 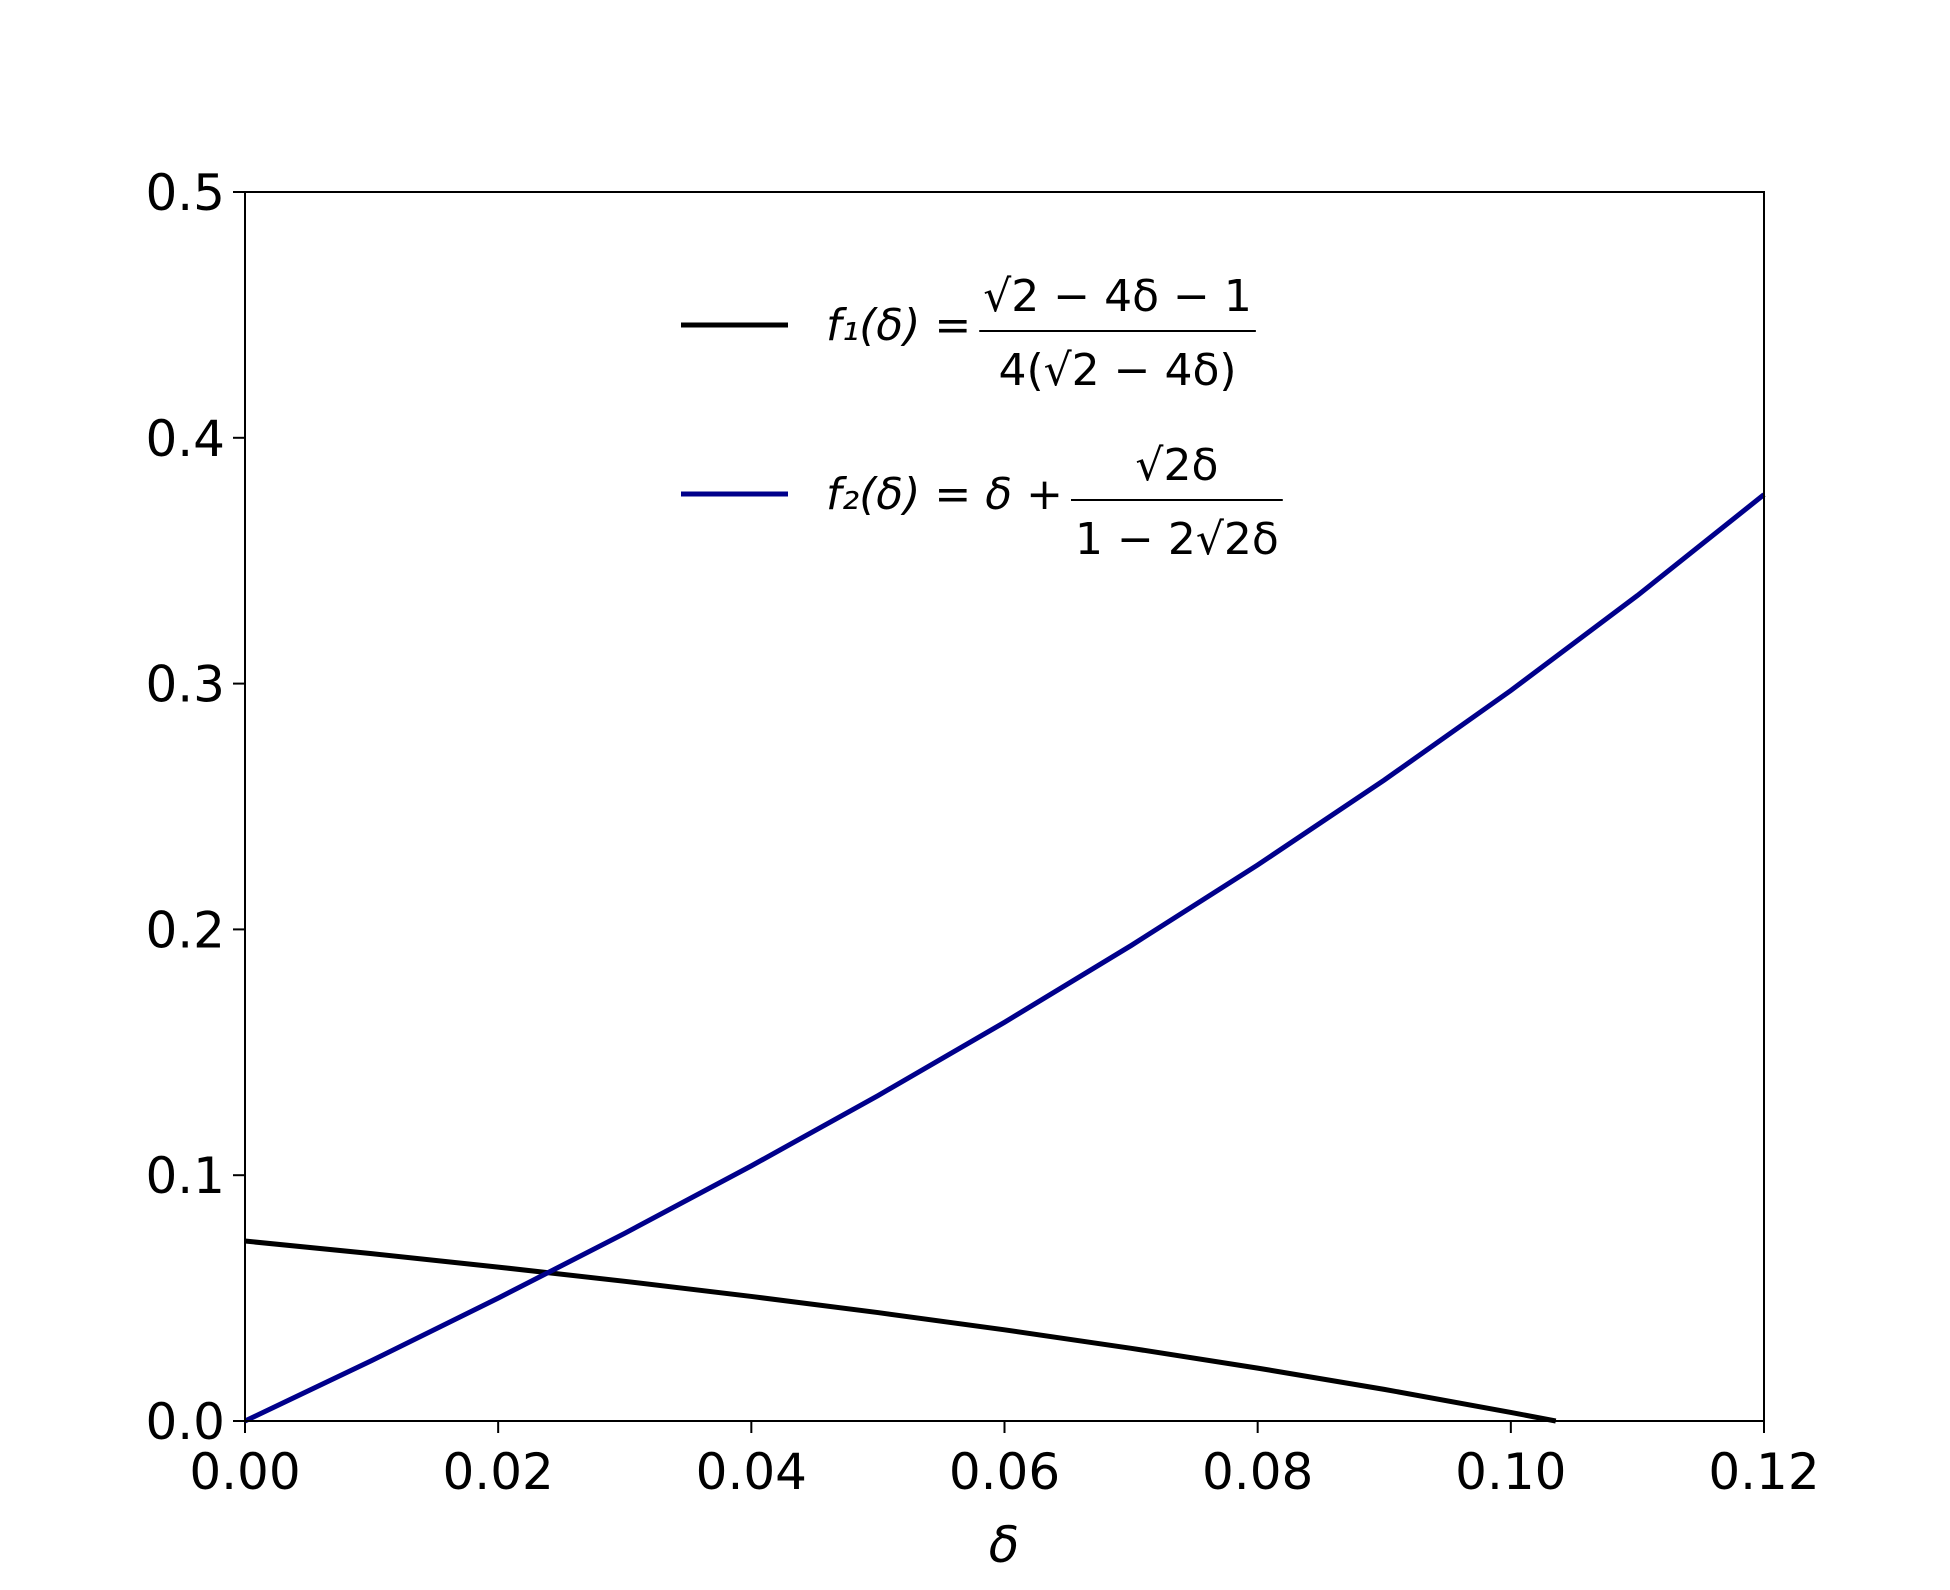 What do you see at coordinates (898, 325) in the screenshot?
I see `legend-label: f₁(δ) =` at bounding box center [898, 325].